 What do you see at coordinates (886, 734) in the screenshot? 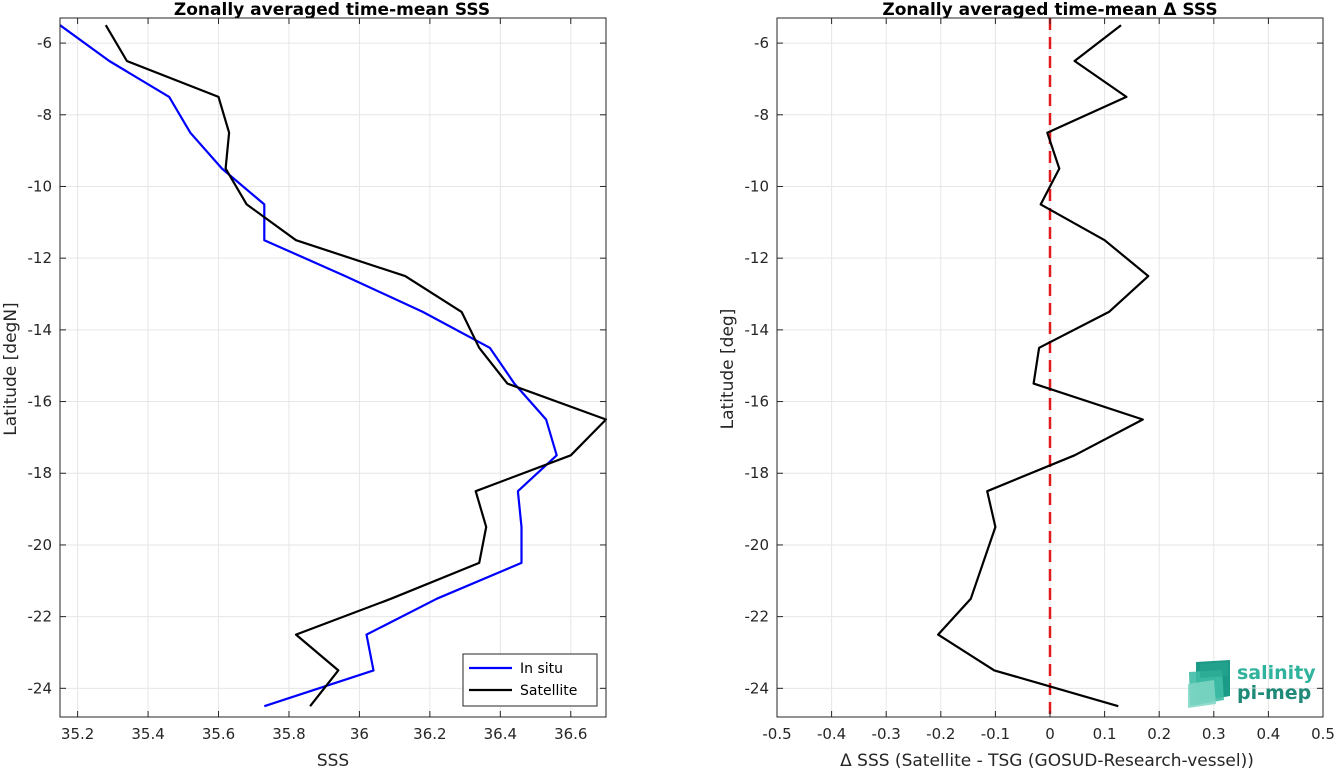
I see `right-x-tick-label: -0.3` at bounding box center [886, 734].